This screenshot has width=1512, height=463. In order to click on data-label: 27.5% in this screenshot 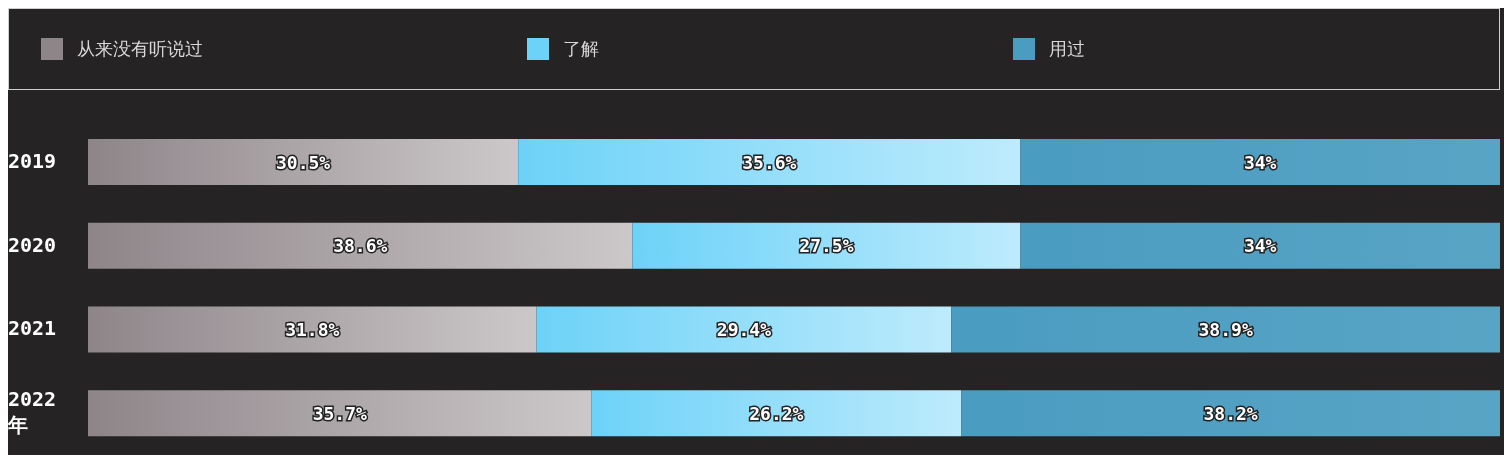, I will do `click(826, 246)`.